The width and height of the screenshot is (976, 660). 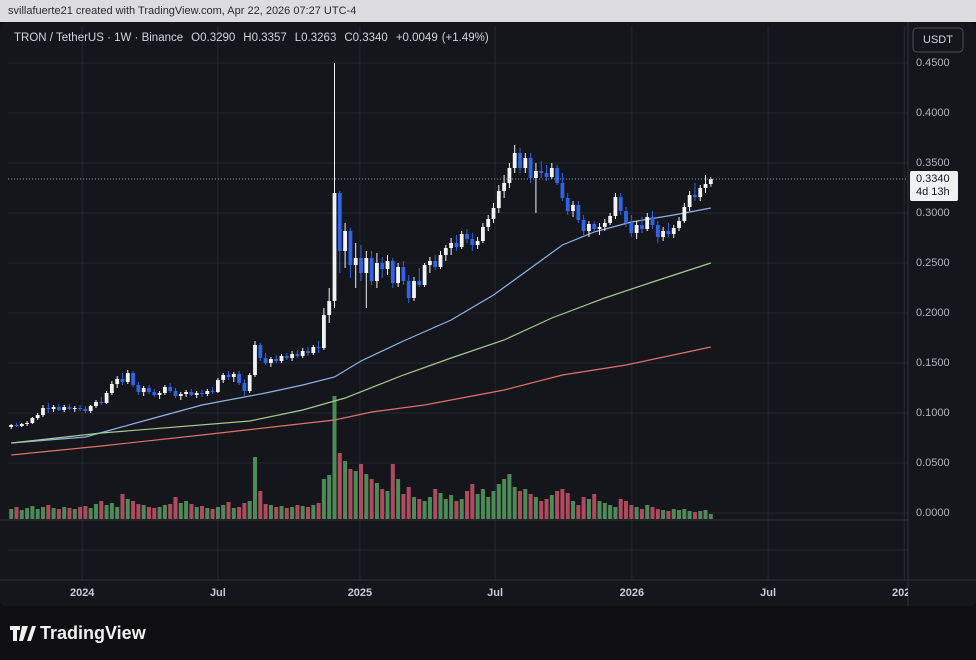 What do you see at coordinates (632, 593) in the screenshot?
I see `x-tick-label: 2026` at bounding box center [632, 593].